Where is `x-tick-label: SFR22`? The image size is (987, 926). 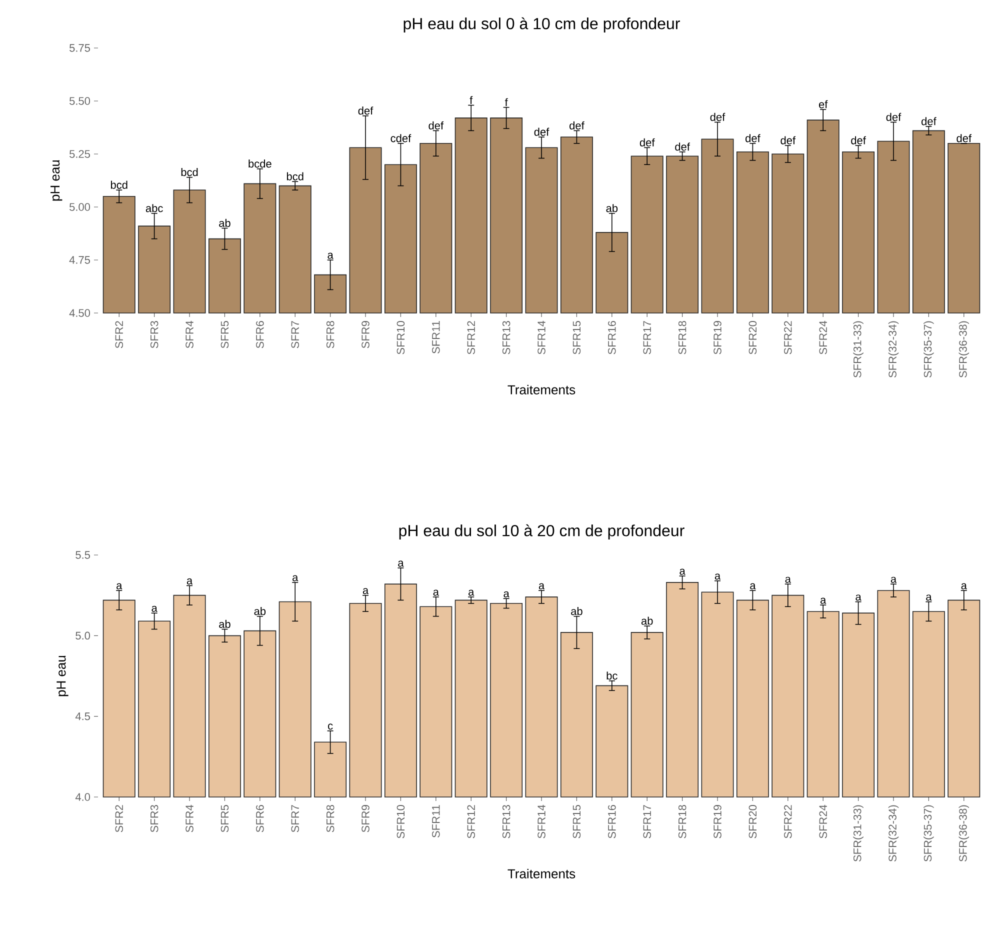
x-tick-label: SFR22 is located at coordinates (788, 337).